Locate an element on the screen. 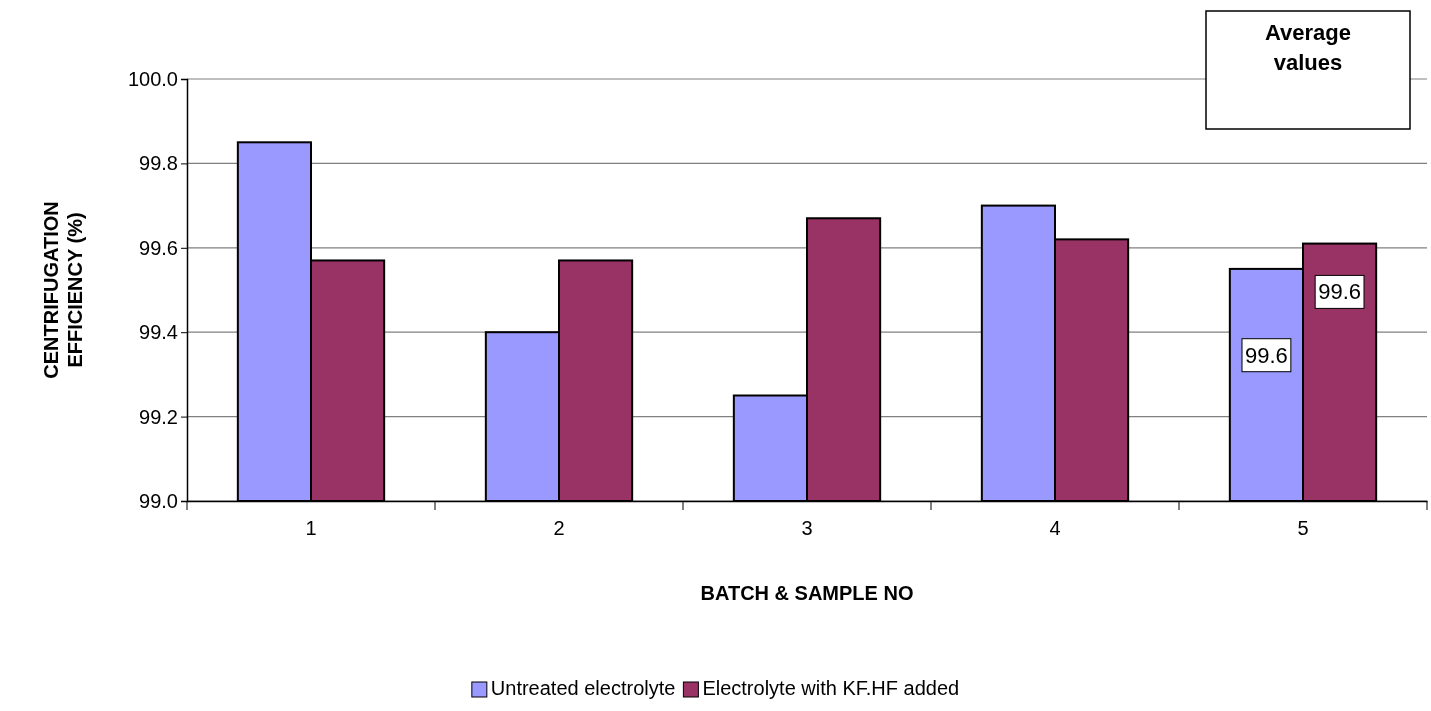  x-tick-label: 2 is located at coordinates (559, 528).